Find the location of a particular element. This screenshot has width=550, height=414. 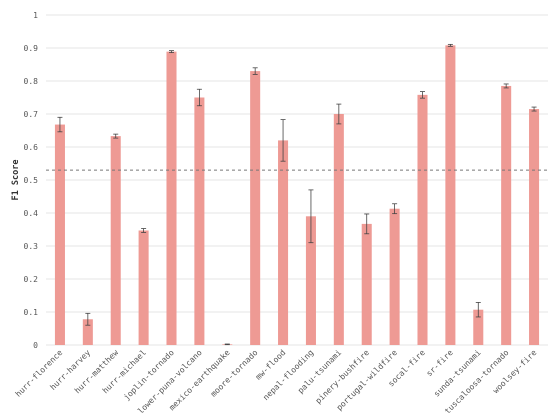

y-tick-label: 0.3 is located at coordinates (31, 246).